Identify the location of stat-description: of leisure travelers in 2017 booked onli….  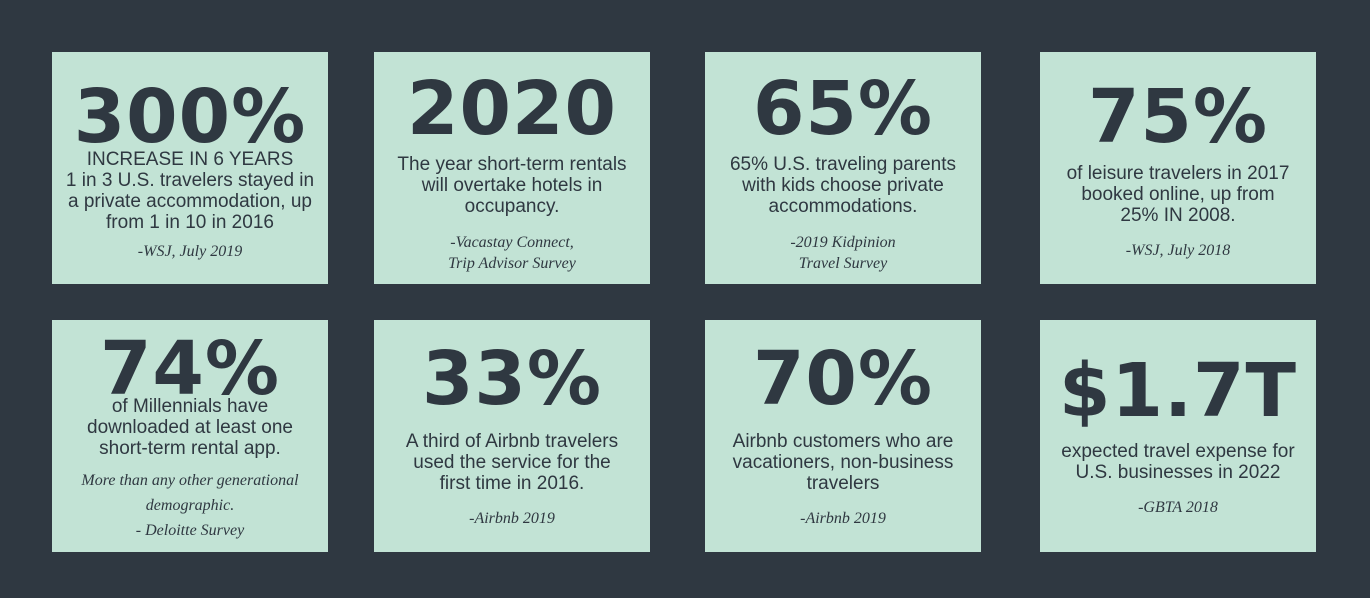
(1178, 194).